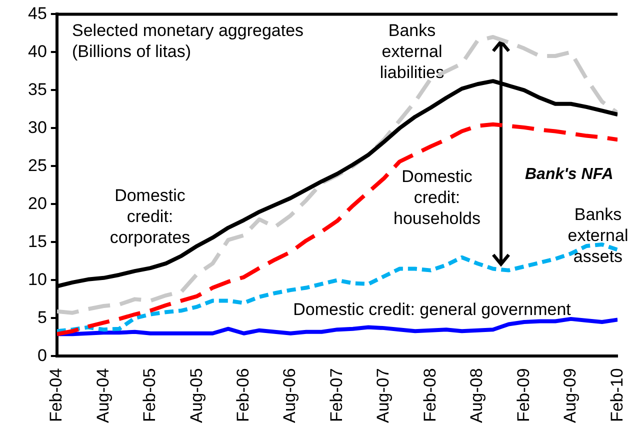 This screenshot has width=644, height=441. I want to click on x-tick-label: Aug-05, so click(196, 396).